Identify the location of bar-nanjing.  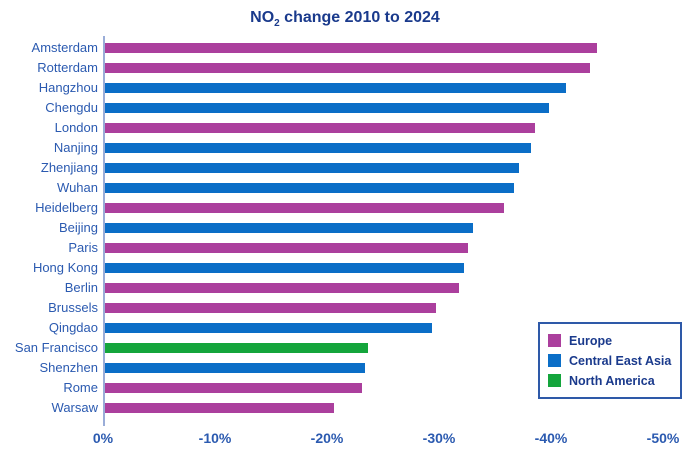
(318, 148).